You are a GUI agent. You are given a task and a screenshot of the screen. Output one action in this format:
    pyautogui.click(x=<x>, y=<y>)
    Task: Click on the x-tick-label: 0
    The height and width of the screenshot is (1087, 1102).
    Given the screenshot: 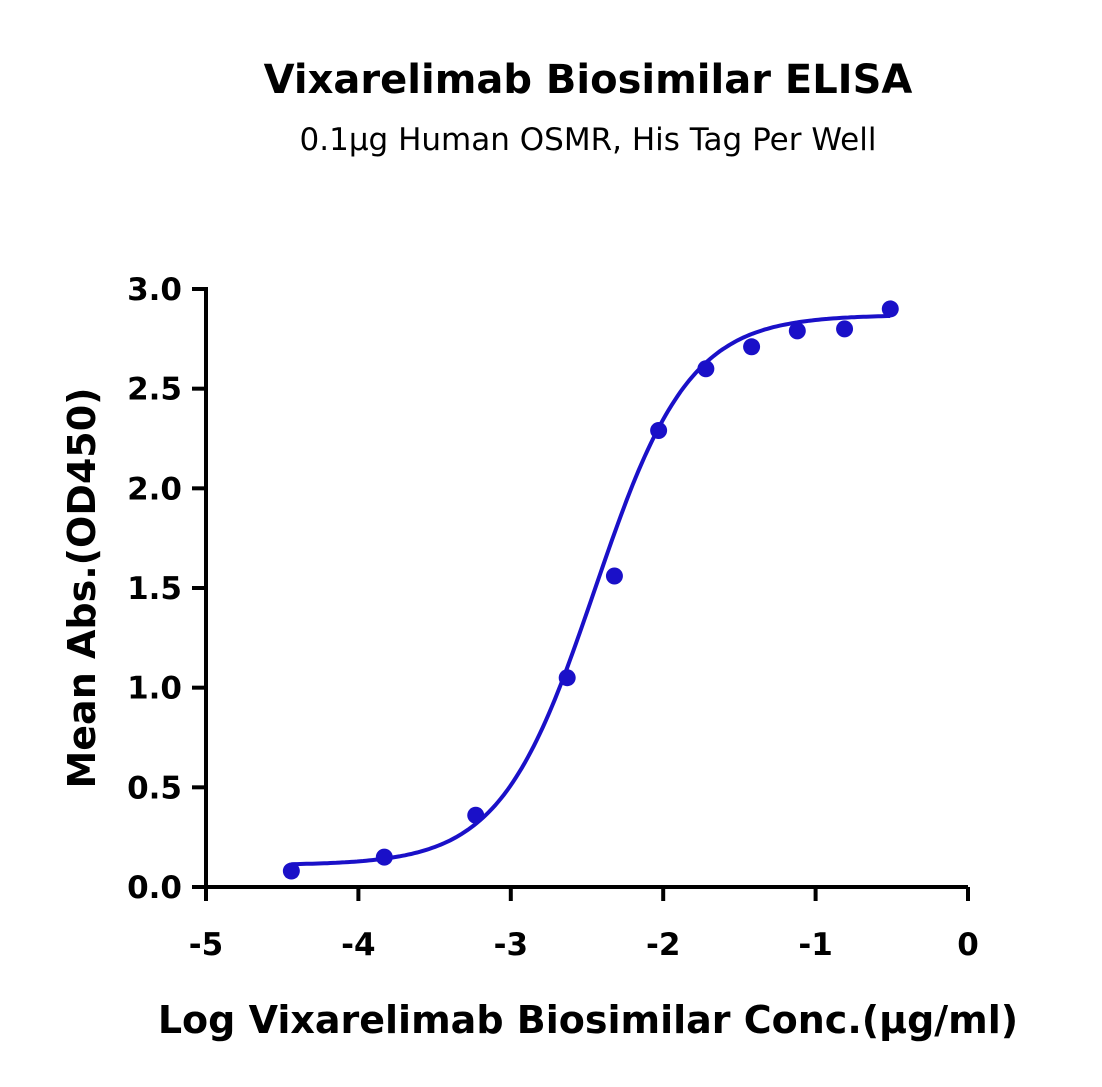 What is the action you would take?
    pyautogui.click(x=968, y=945)
    